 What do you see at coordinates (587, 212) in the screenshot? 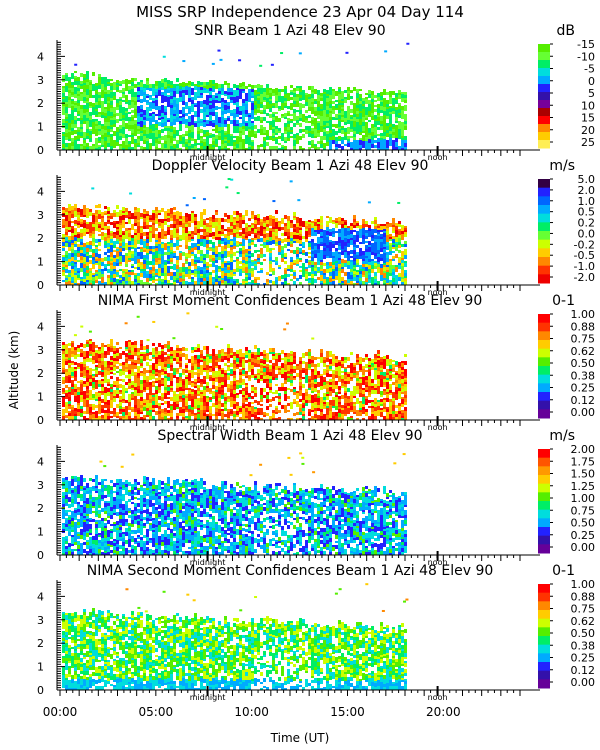
I see `colorbar-label: 0.5` at bounding box center [587, 212].